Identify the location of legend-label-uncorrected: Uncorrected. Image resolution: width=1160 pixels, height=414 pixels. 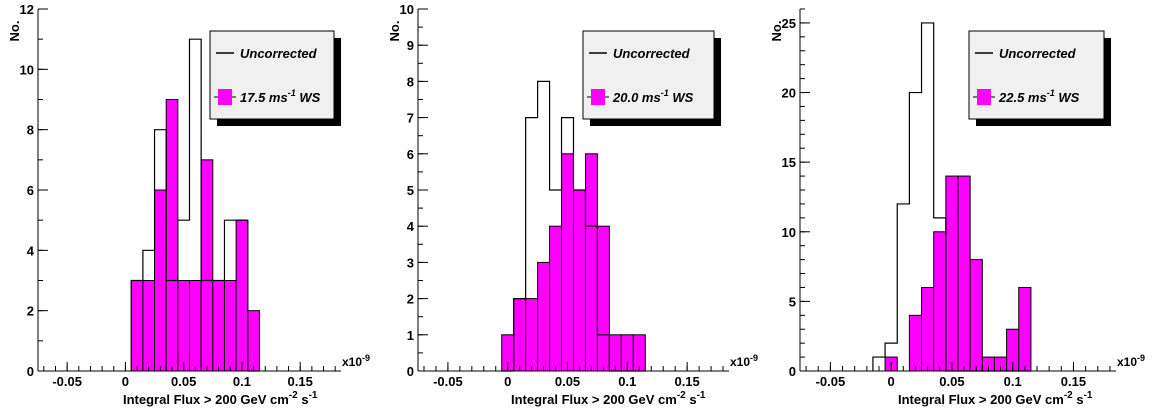
(279, 53).